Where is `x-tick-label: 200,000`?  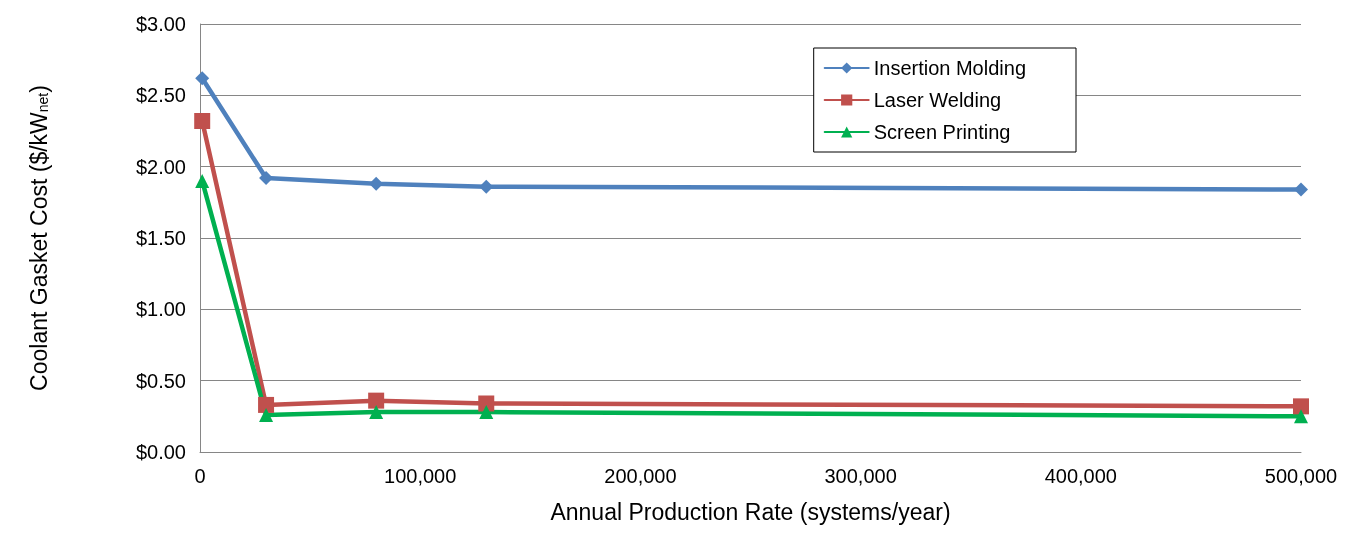 x-tick-label: 200,000 is located at coordinates (640, 476).